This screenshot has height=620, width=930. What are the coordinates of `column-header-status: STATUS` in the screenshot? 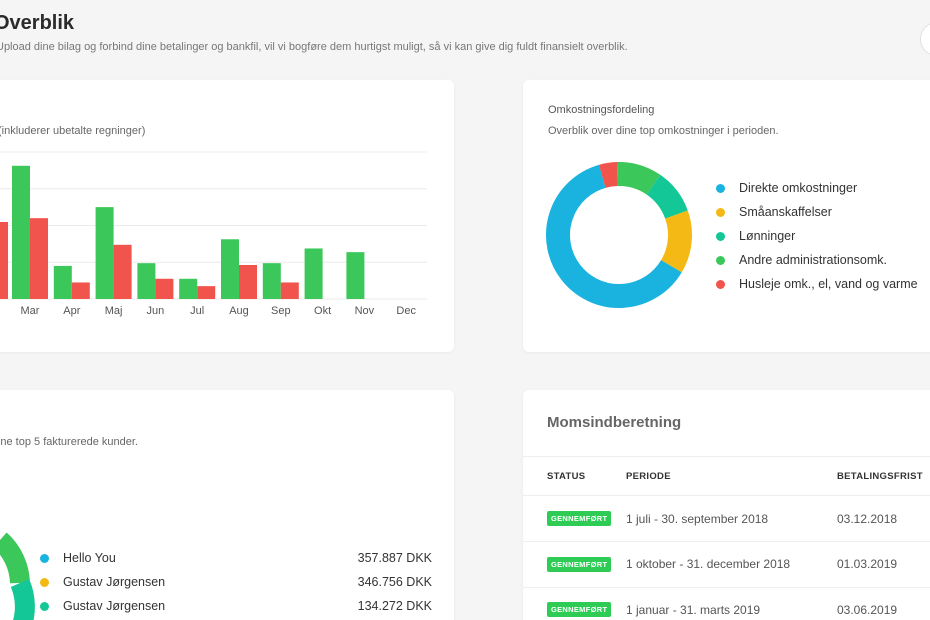 It's located at (566, 476).